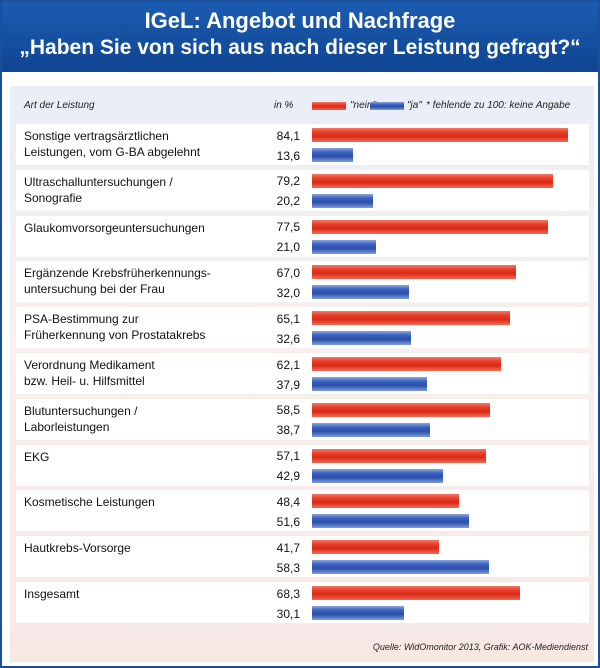  What do you see at coordinates (288, 476) in the screenshot?
I see `value-label-ja: 42,9` at bounding box center [288, 476].